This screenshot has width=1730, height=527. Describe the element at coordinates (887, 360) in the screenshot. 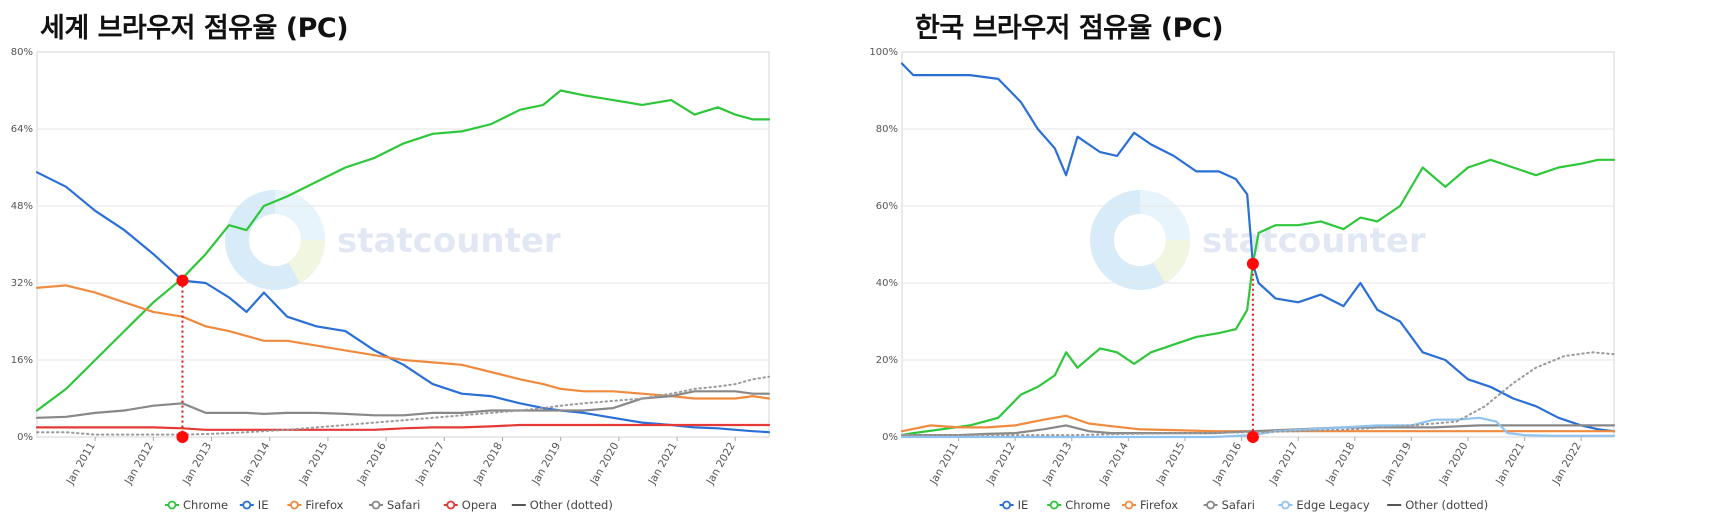

I see `y-tick-label: 20%` at that location.